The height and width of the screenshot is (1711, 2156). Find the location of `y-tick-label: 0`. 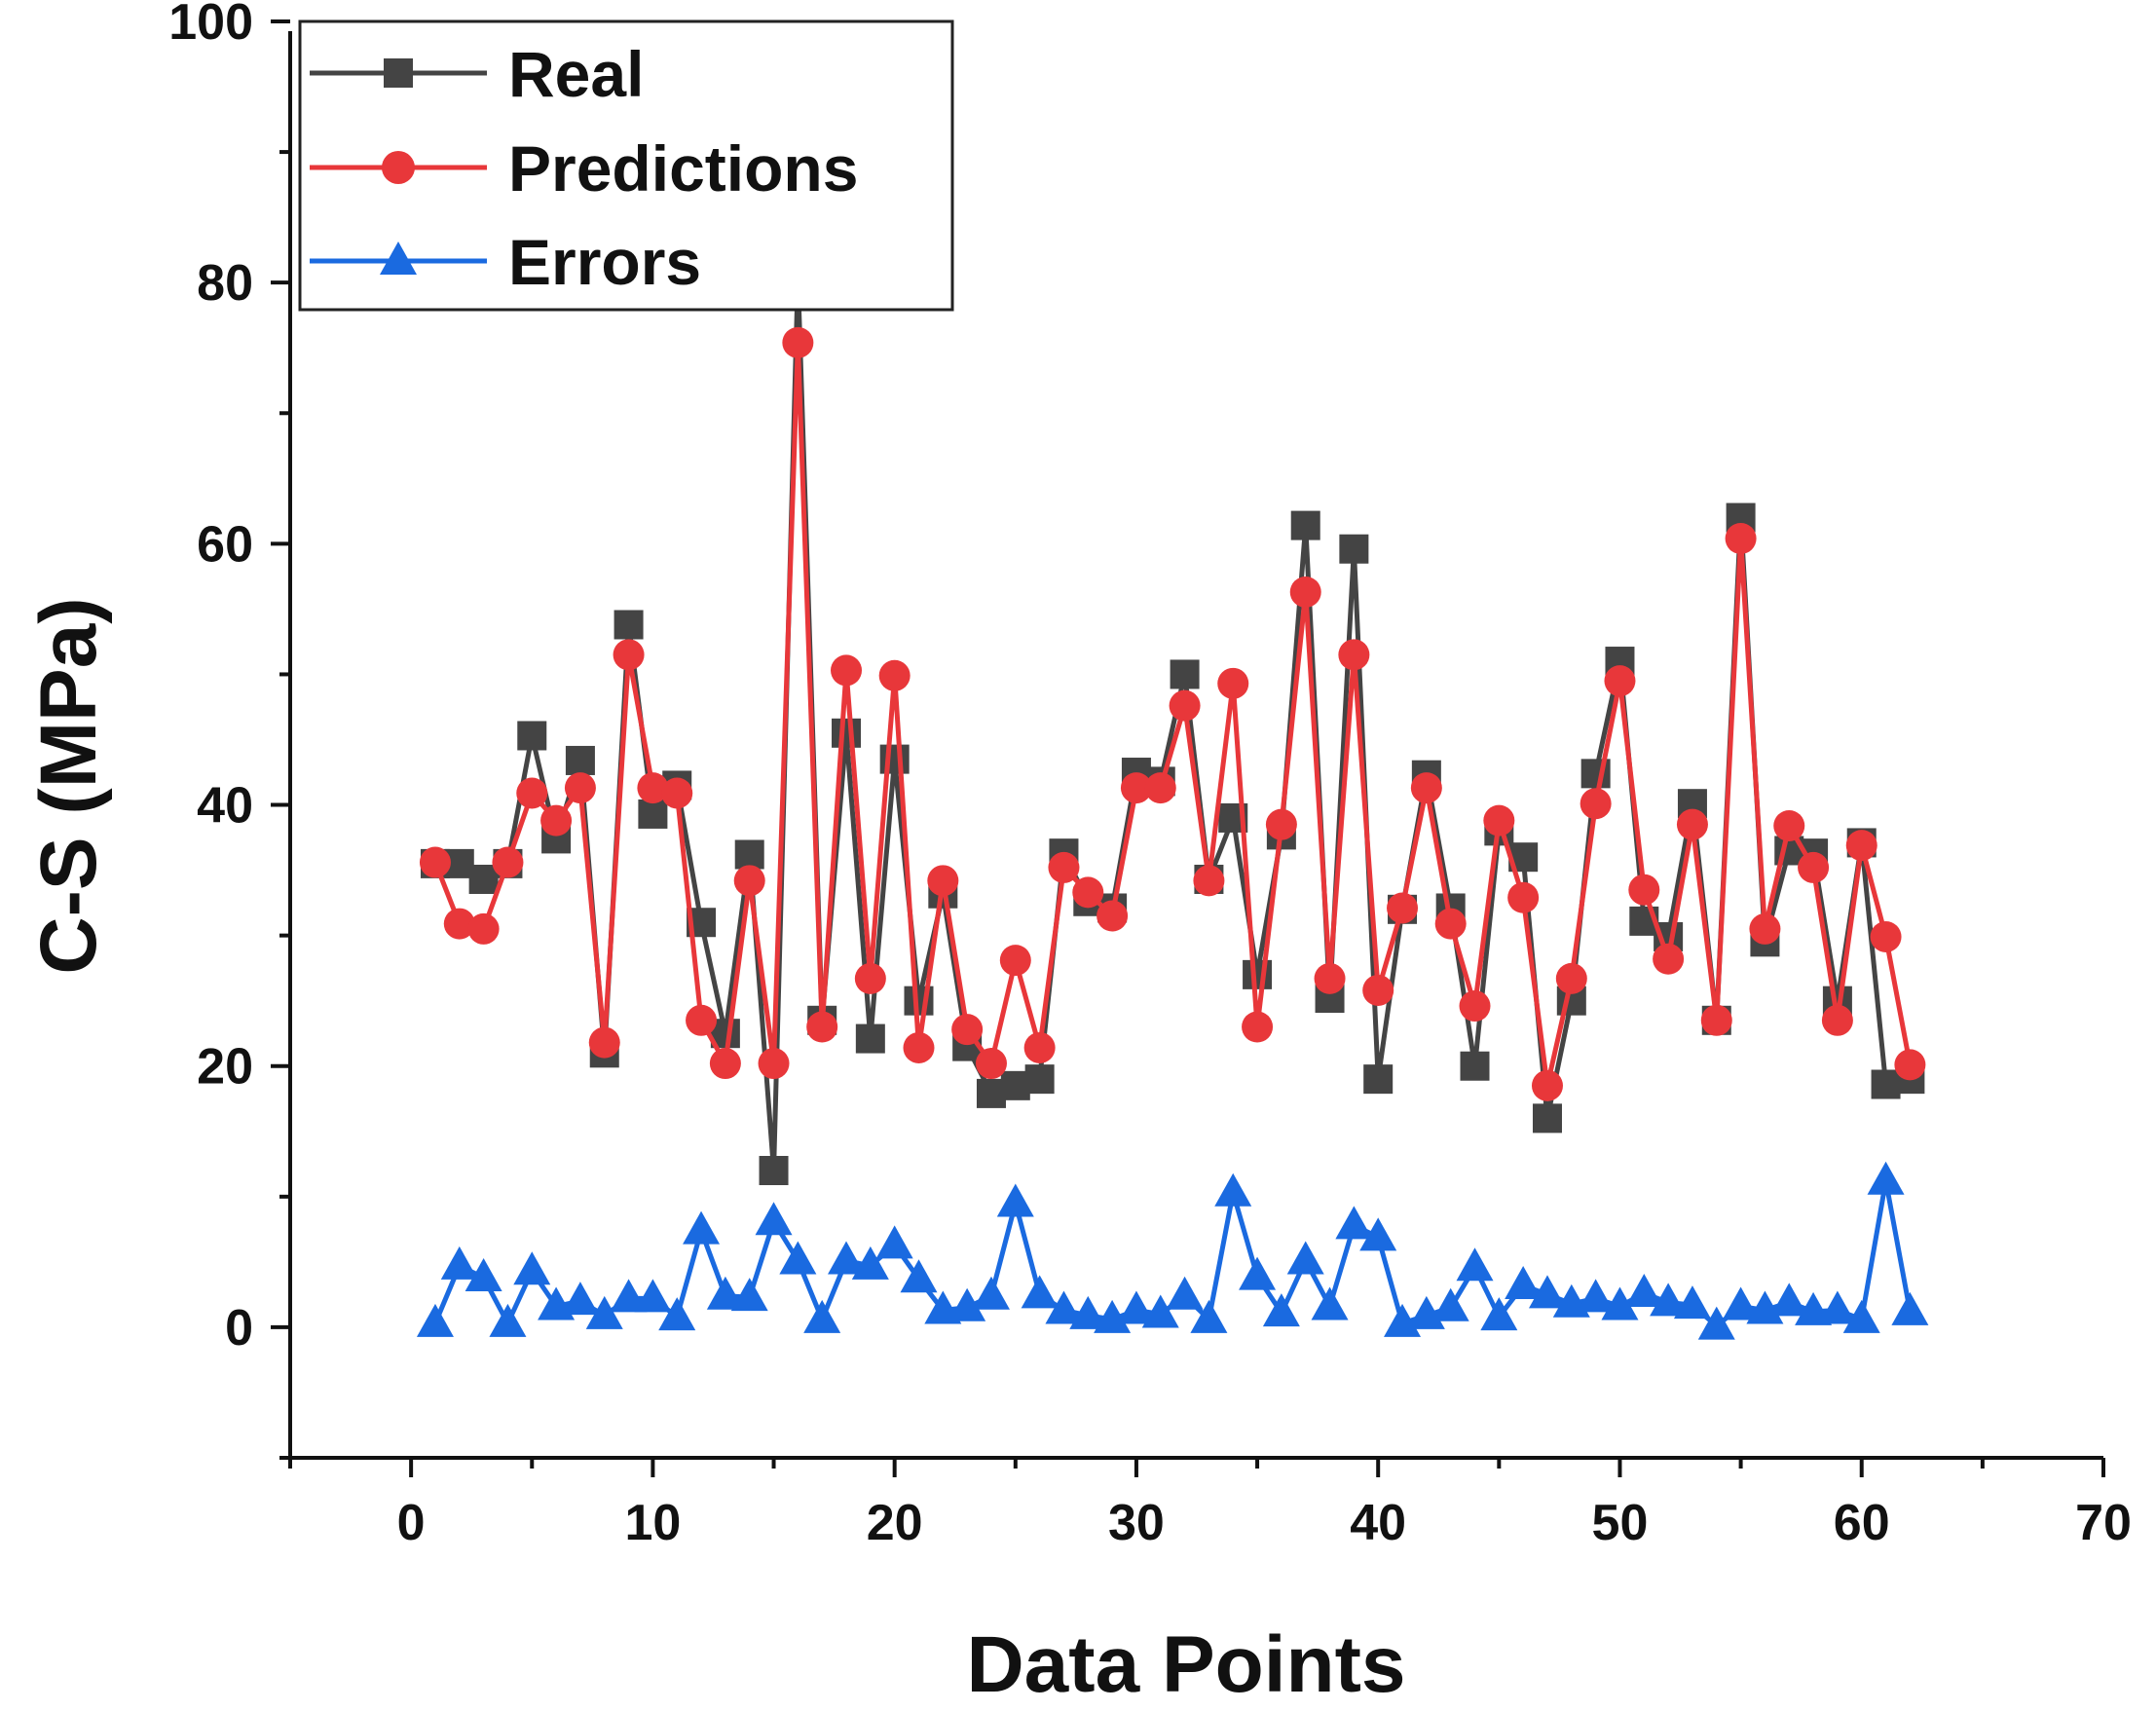

y-tick-label: 0 is located at coordinates (239, 1329).